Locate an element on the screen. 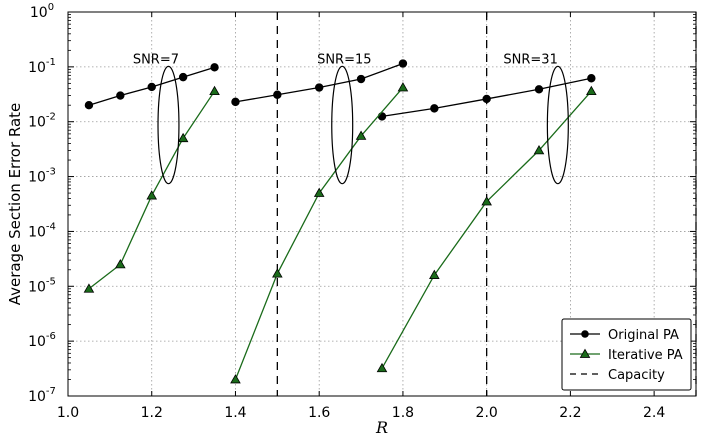 The width and height of the screenshot is (706, 438). x-tick-label: 1.8 is located at coordinates (403, 413).